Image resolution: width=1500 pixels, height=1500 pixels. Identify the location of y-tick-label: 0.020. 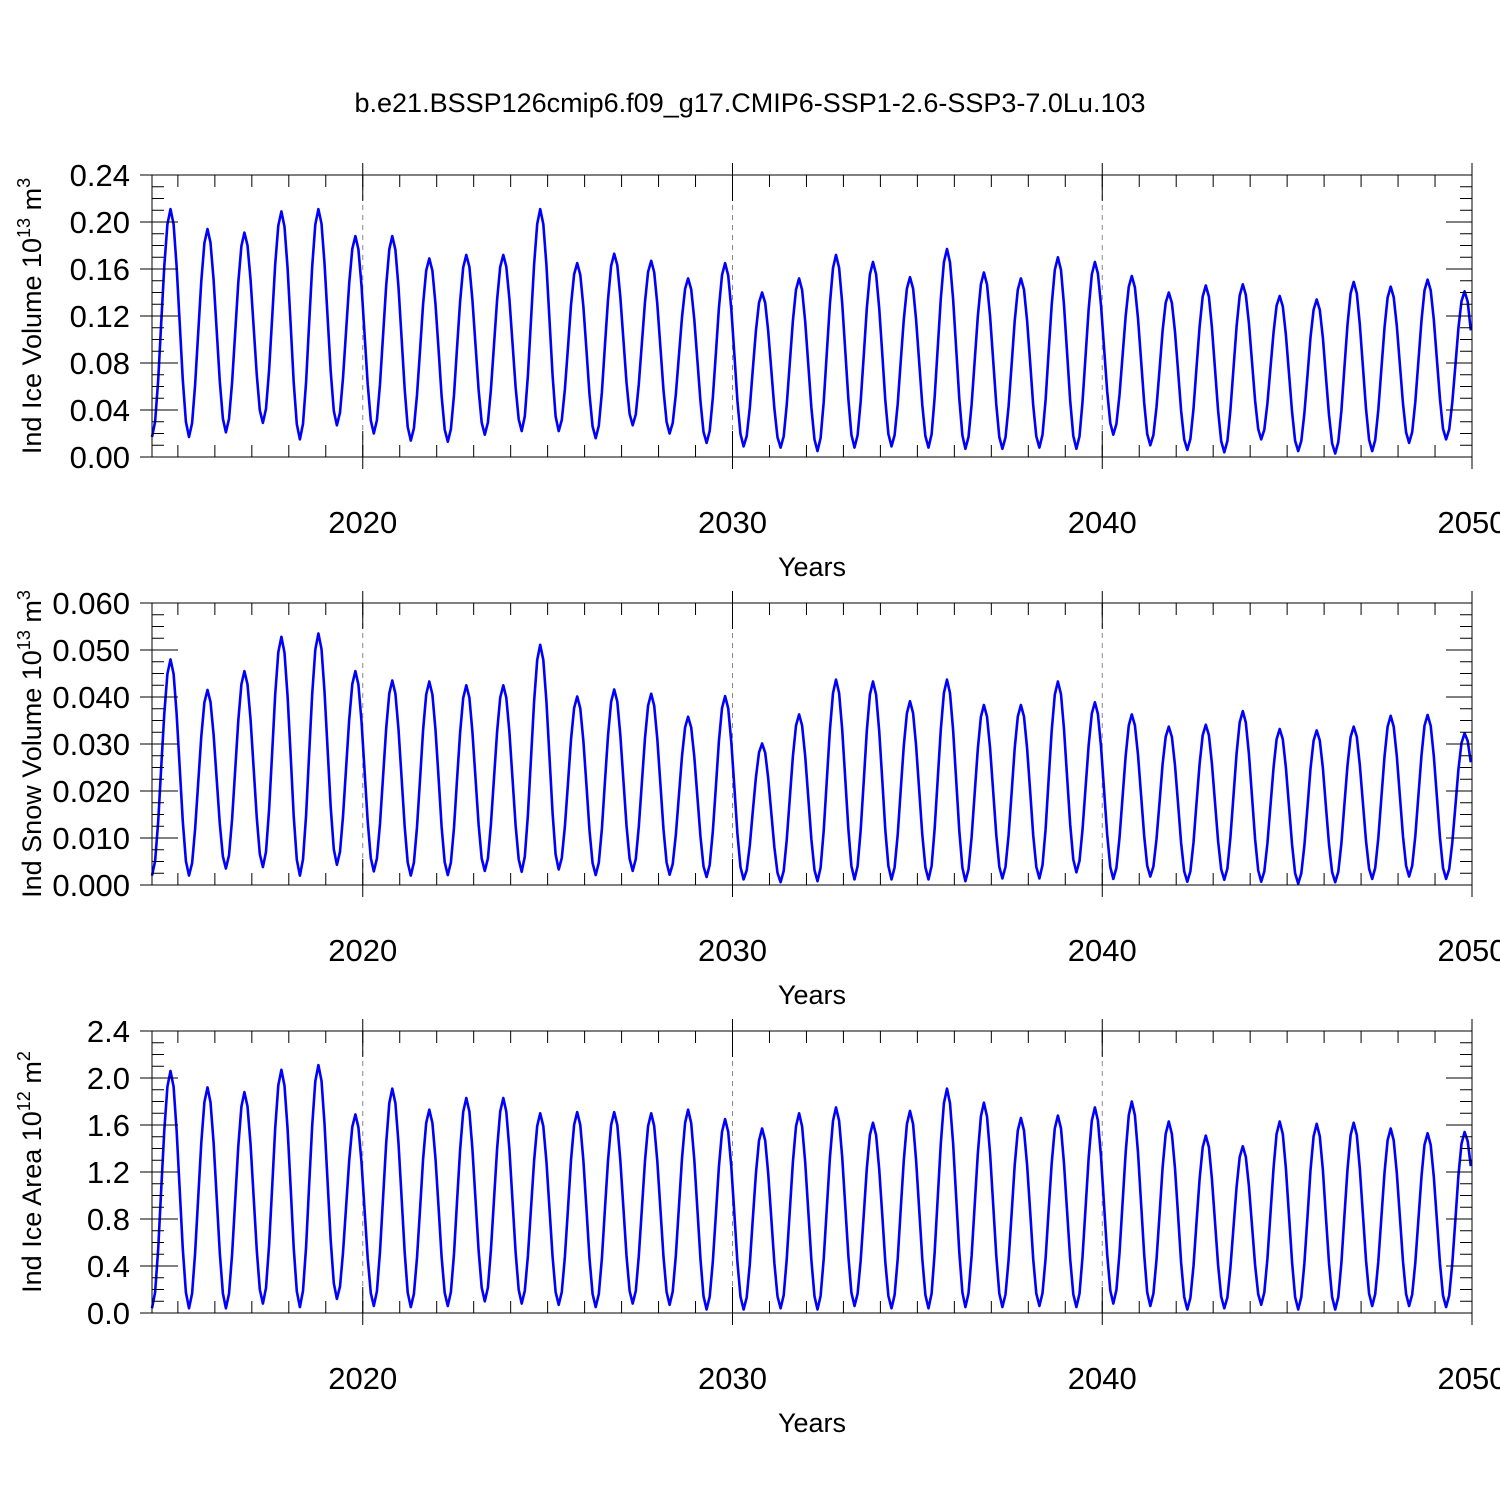
(91, 791).